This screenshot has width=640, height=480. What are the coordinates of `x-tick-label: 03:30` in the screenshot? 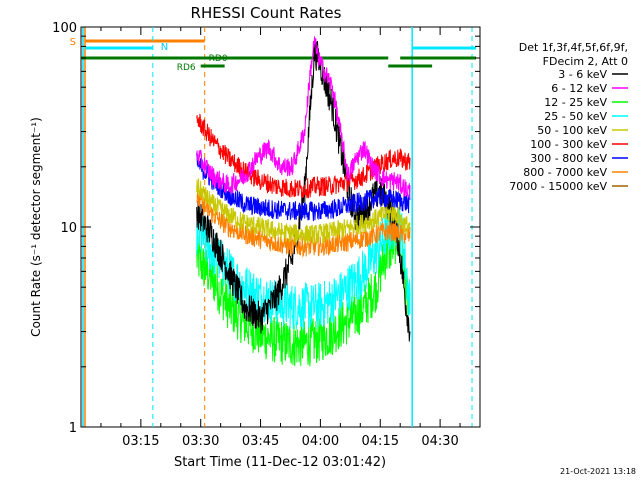 It's located at (200, 441).